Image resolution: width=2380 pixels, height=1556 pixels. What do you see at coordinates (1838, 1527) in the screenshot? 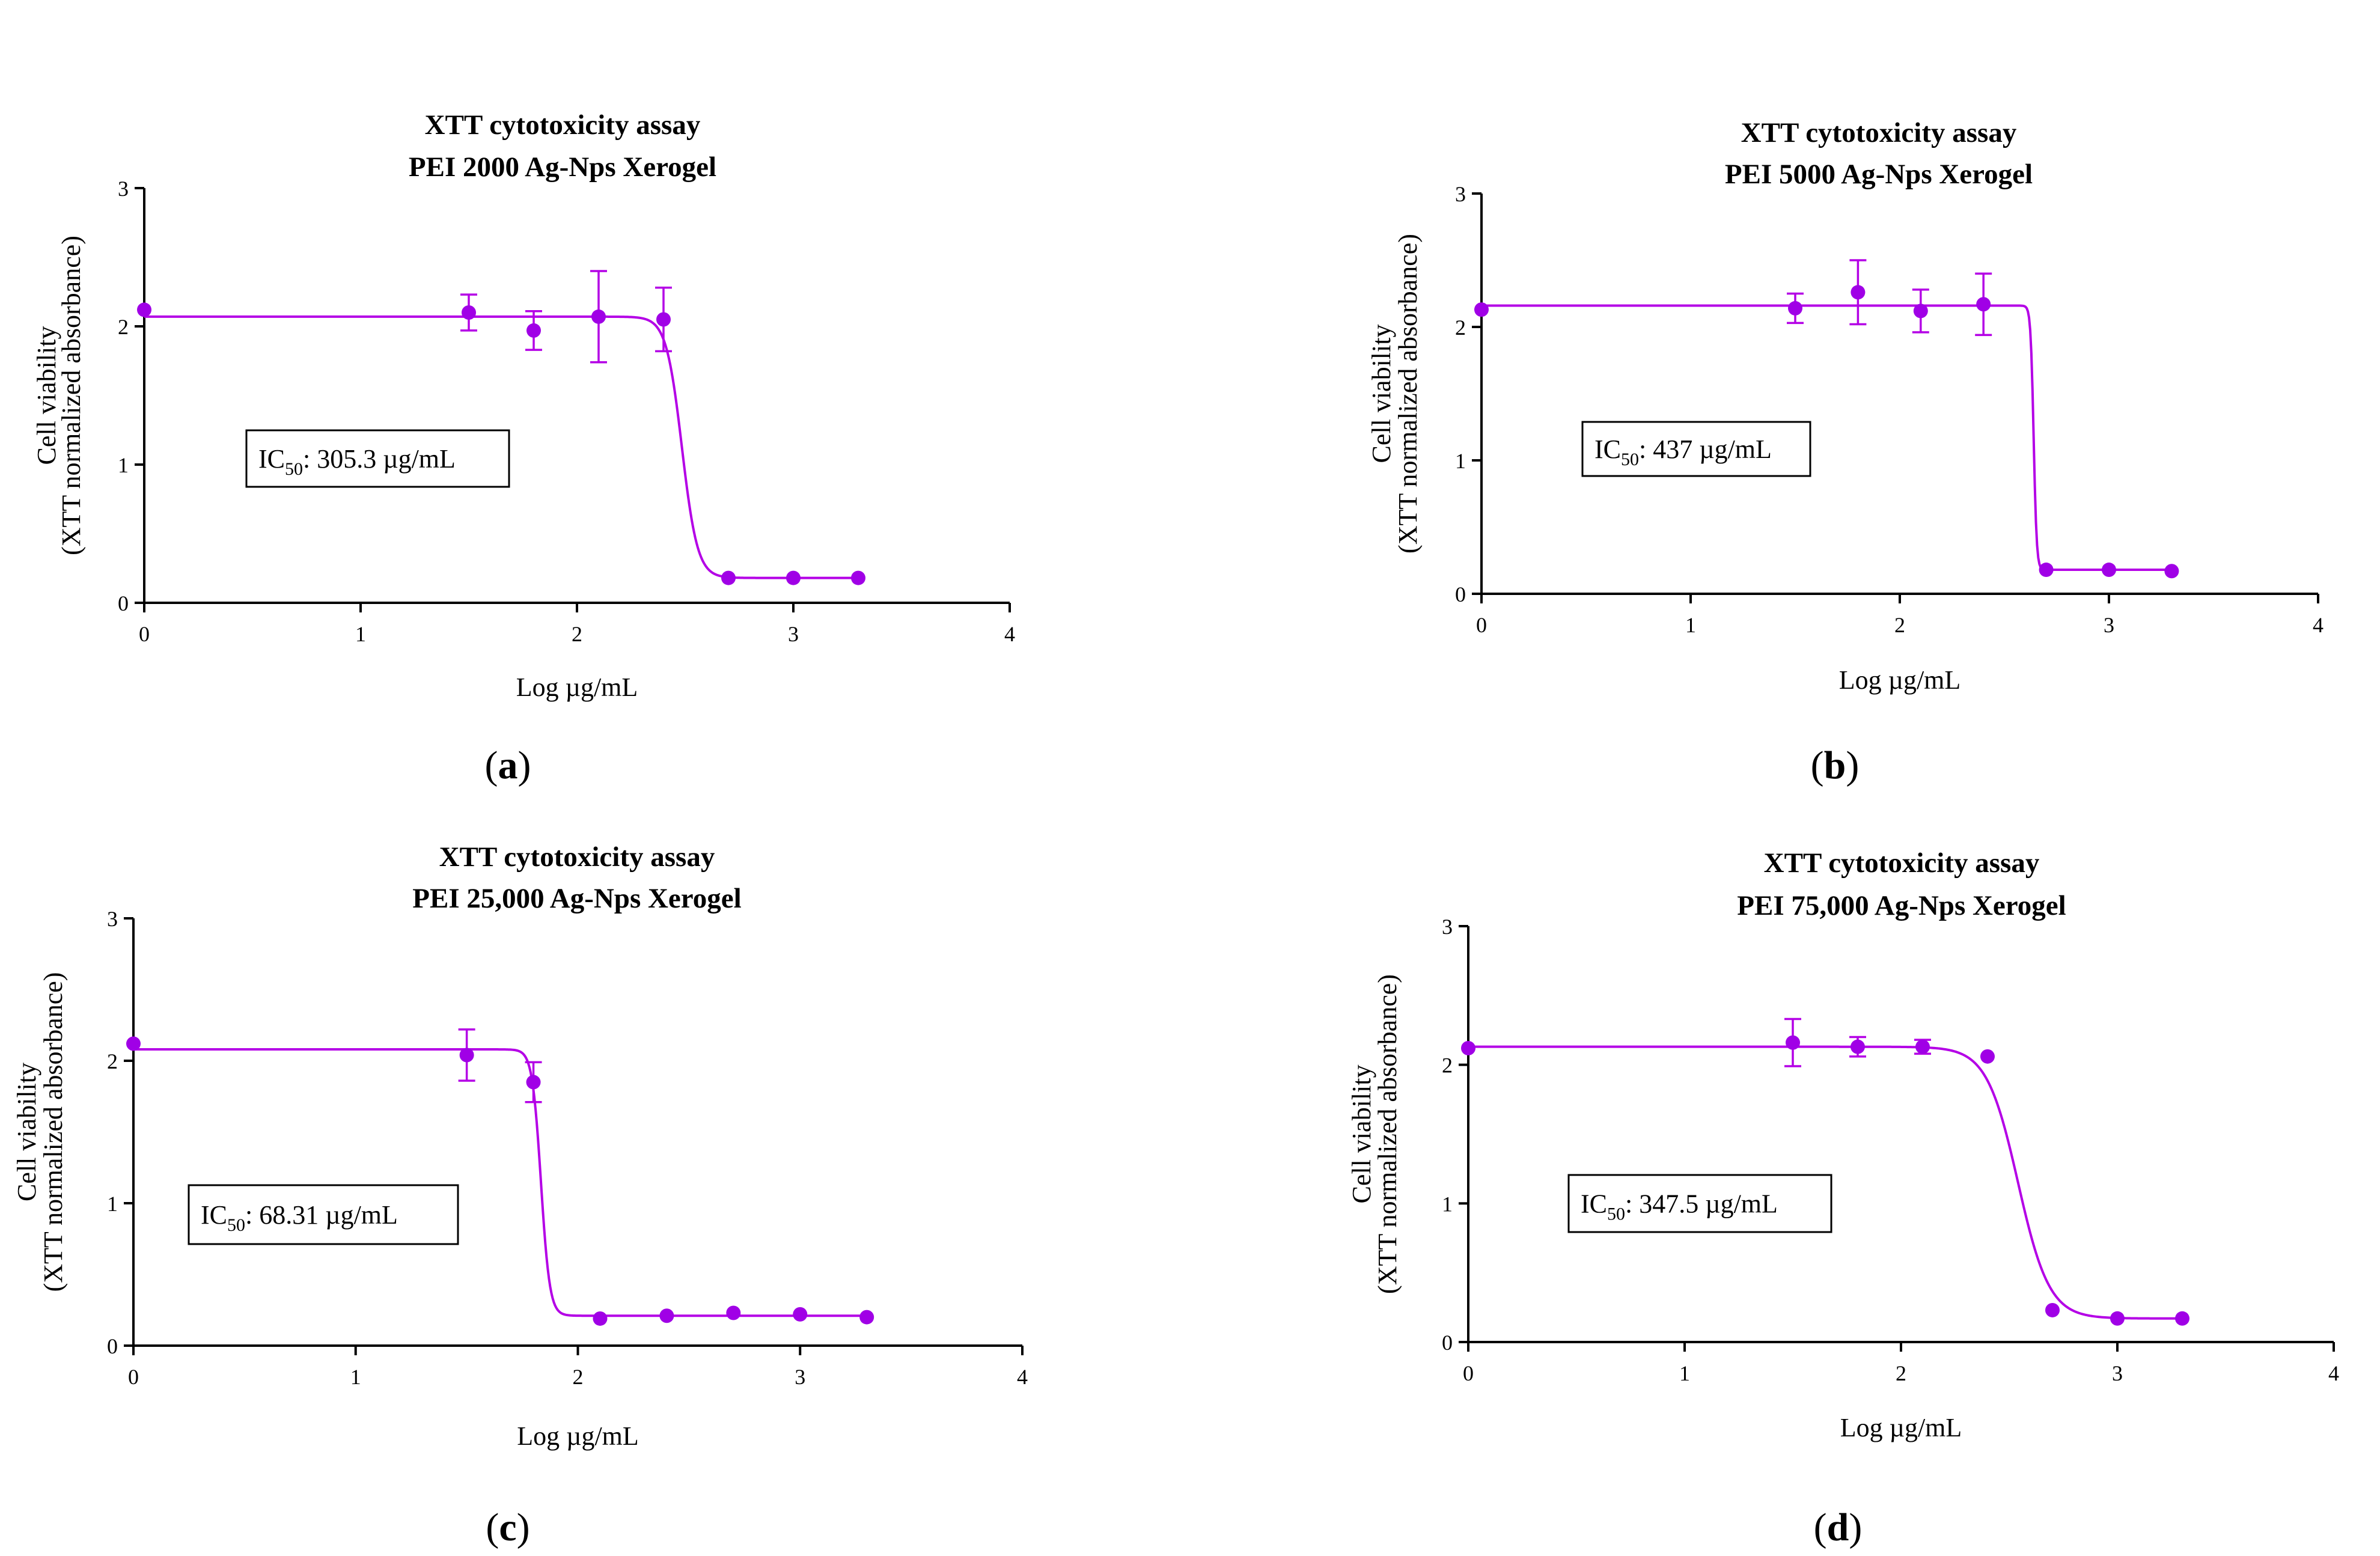
I see `panel-label: (d)` at bounding box center [1838, 1527].